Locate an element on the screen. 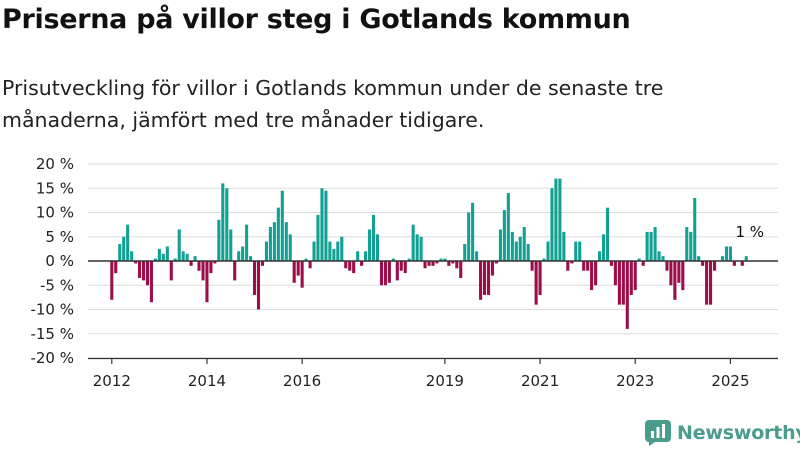 The width and height of the screenshot is (800, 450). x-axis-labels: 2012 2014 2016 2019 2021 2023 2025 is located at coordinates (421, 381).